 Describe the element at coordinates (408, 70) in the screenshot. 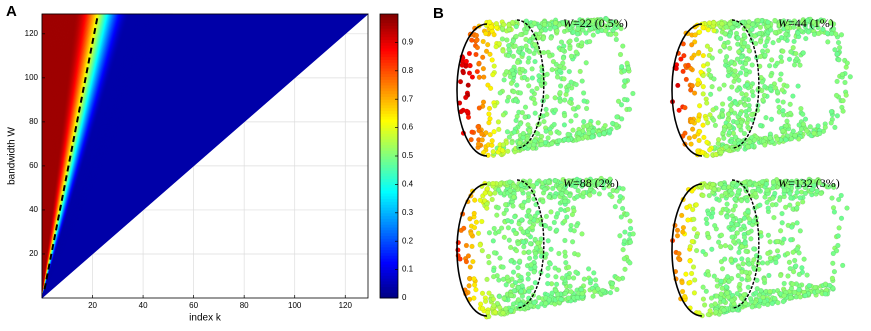

I see `colorbar-tick-label: 0.8` at that location.